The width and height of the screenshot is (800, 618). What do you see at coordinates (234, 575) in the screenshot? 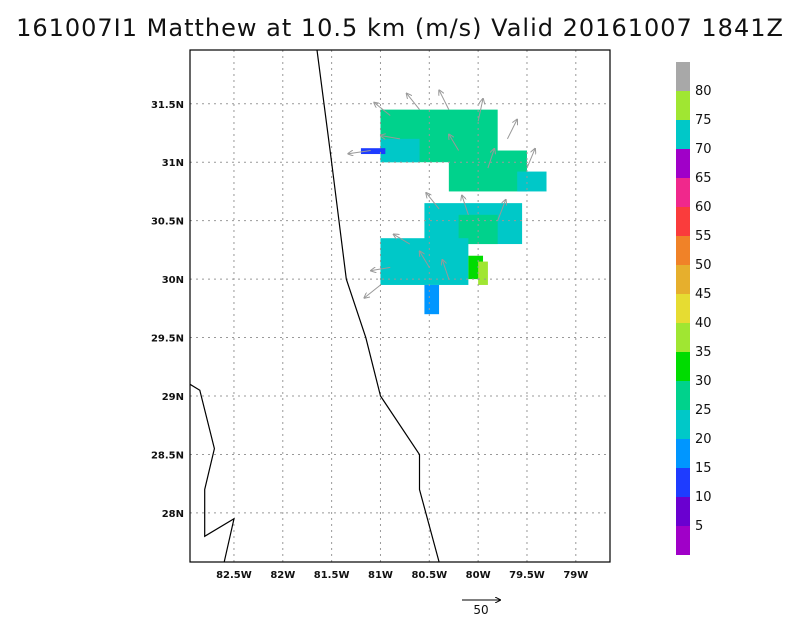
I see `lon-tick-label: 82.5W` at bounding box center [234, 575].